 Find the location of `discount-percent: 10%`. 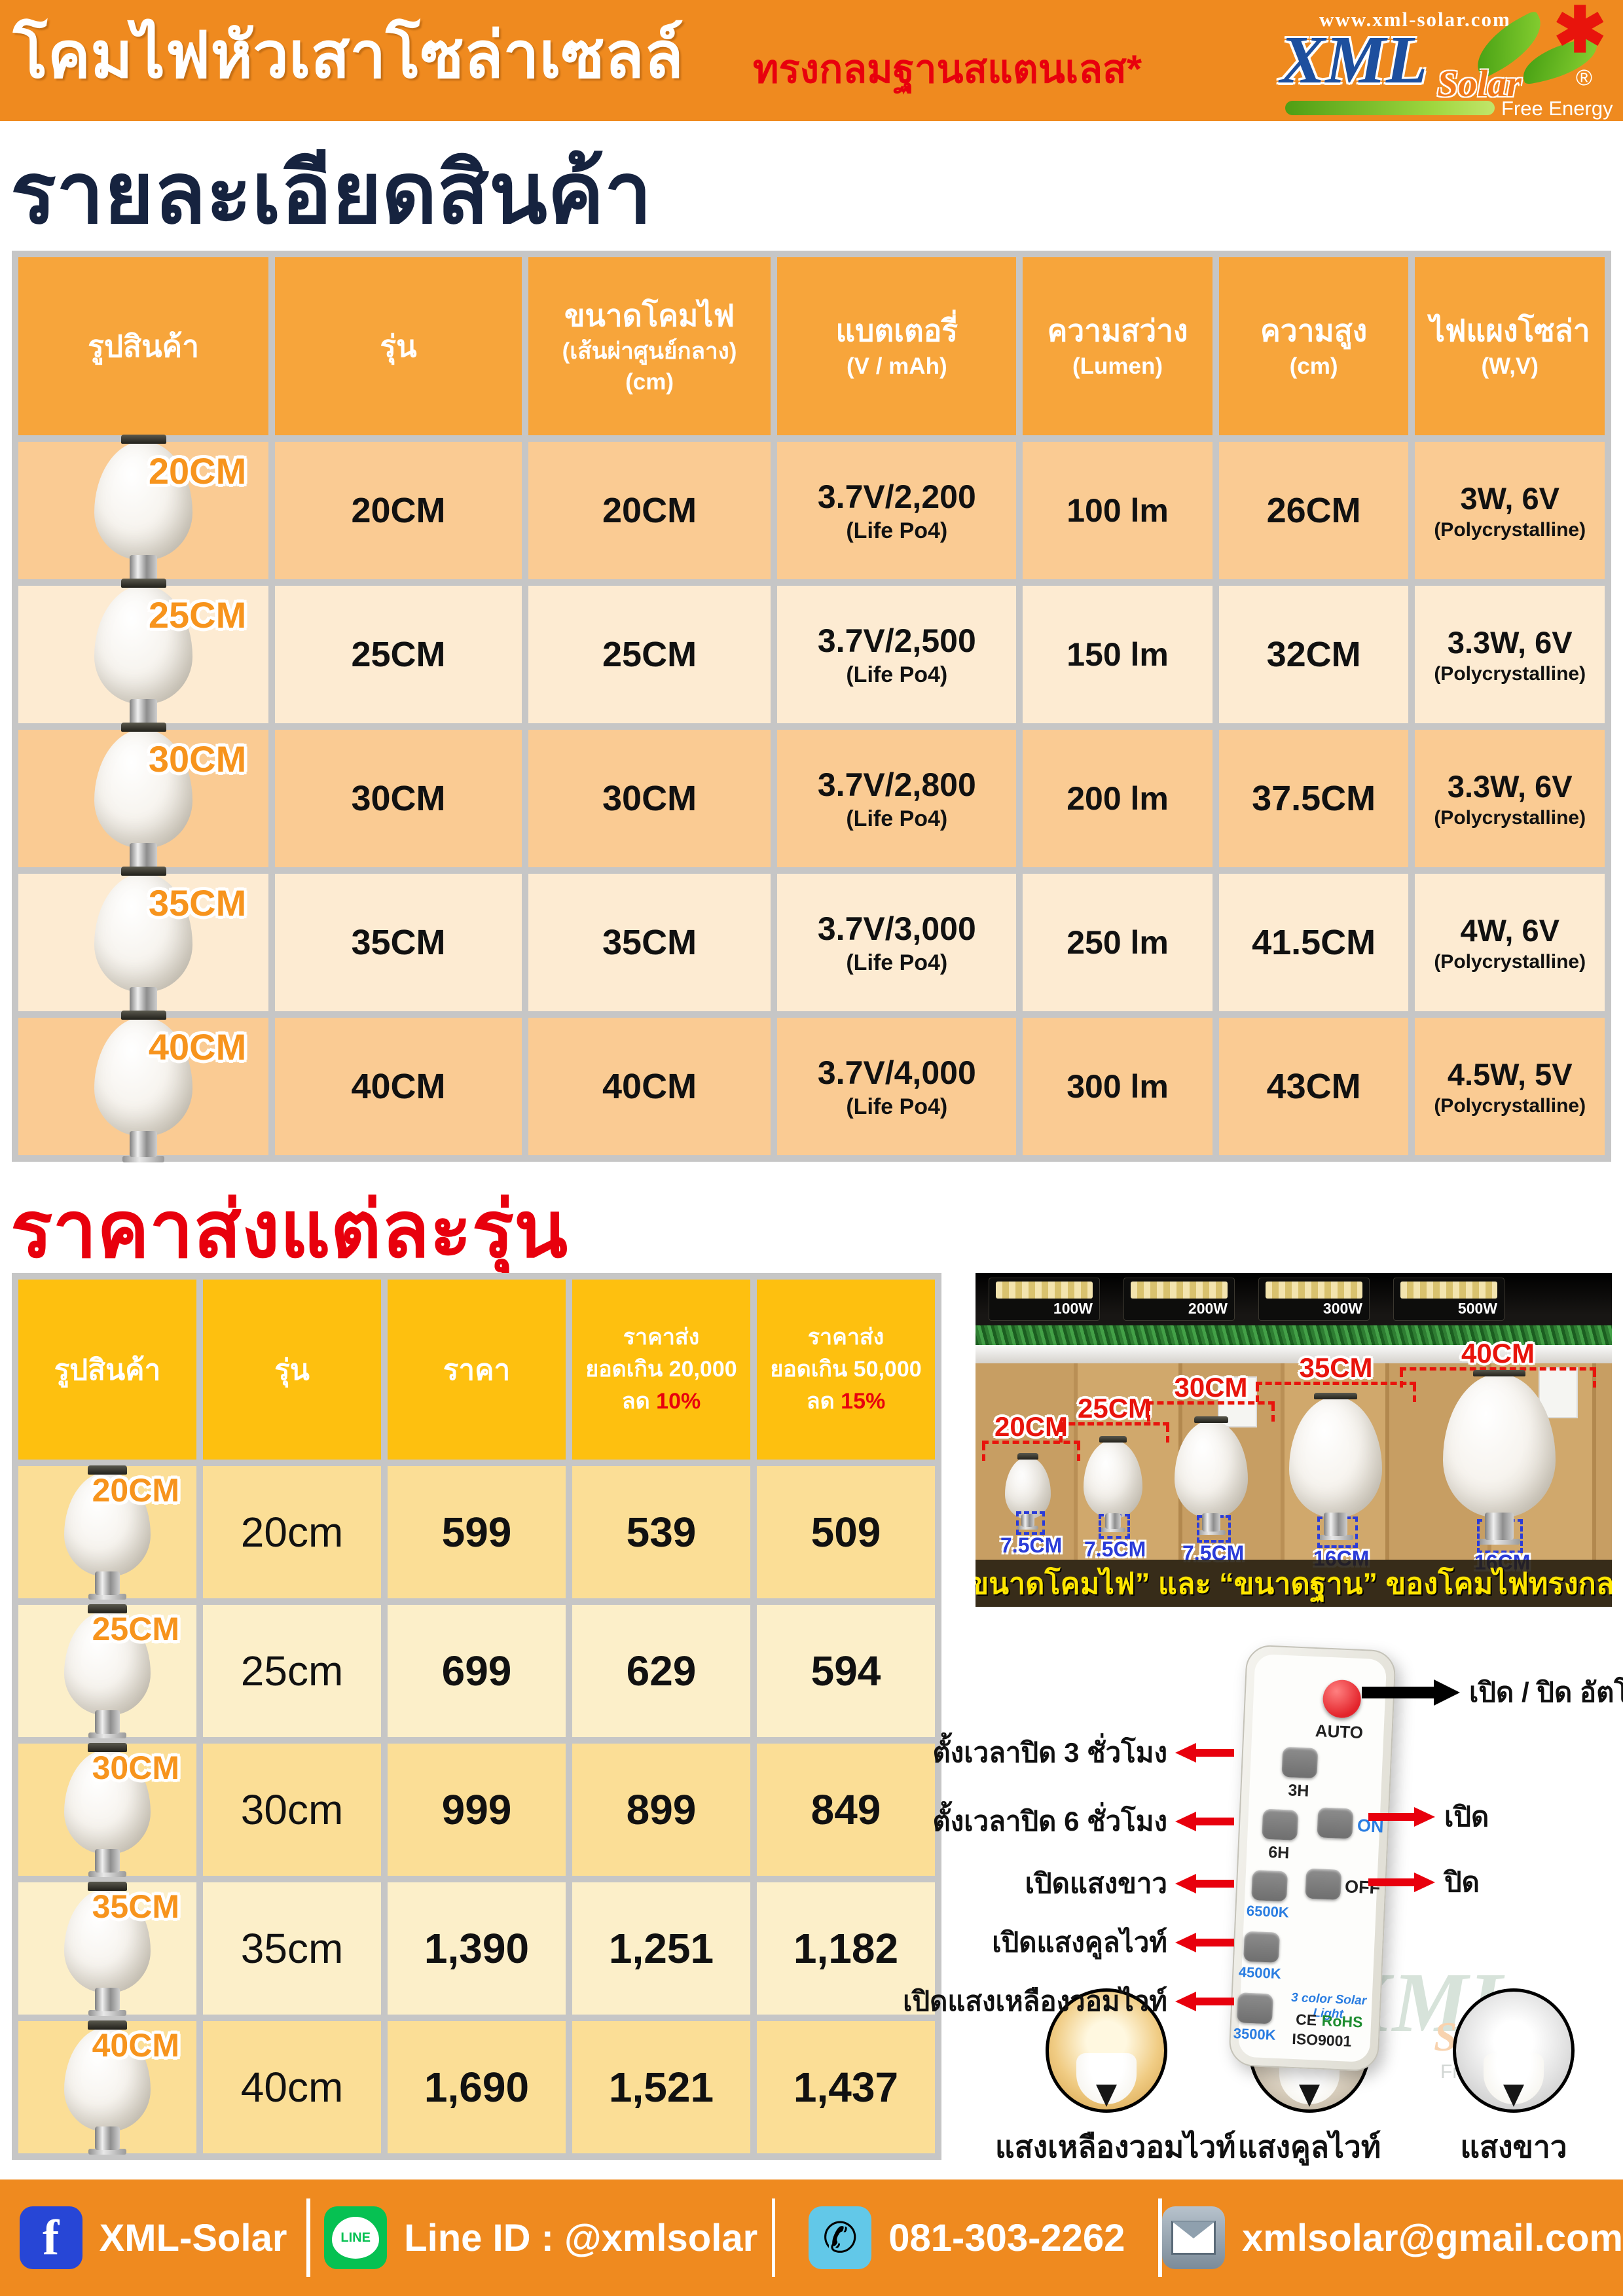

discount-percent: 10% is located at coordinates (678, 1401).